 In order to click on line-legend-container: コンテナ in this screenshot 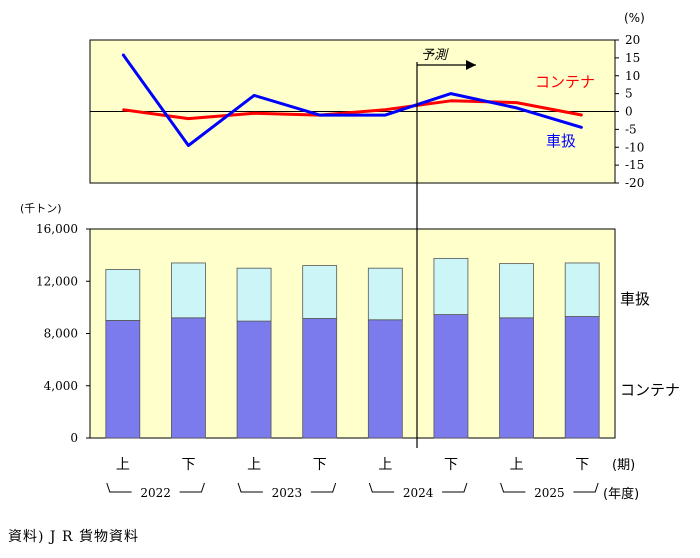, I will do `click(565, 82)`.